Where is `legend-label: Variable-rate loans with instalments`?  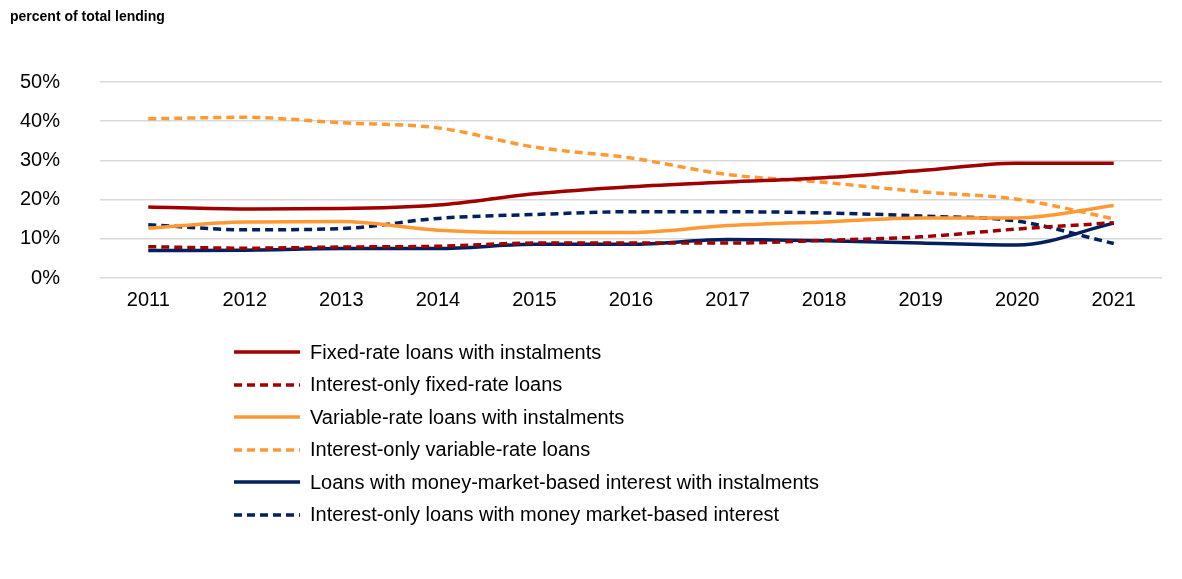 legend-label: Variable-rate loans with instalments is located at coordinates (467, 417).